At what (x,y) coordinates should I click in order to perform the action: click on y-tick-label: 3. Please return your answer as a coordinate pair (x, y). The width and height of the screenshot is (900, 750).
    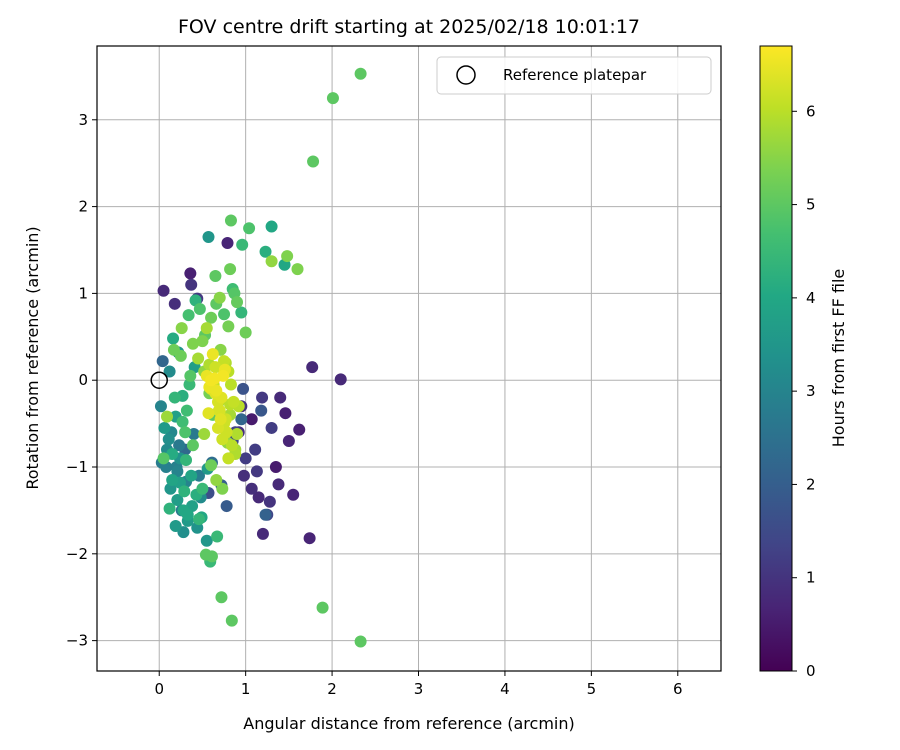
    Looking at the image, I should click on (83, 120).